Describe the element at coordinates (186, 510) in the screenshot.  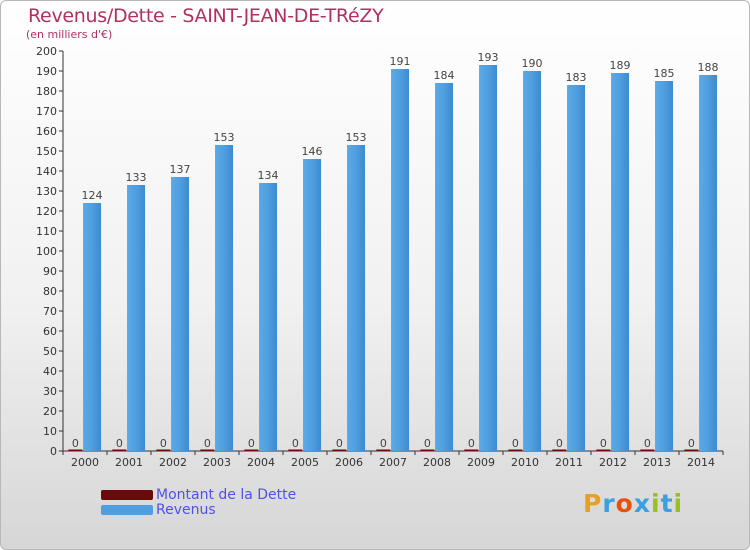
I see `legend-label-revenus: Revenus` at that location.